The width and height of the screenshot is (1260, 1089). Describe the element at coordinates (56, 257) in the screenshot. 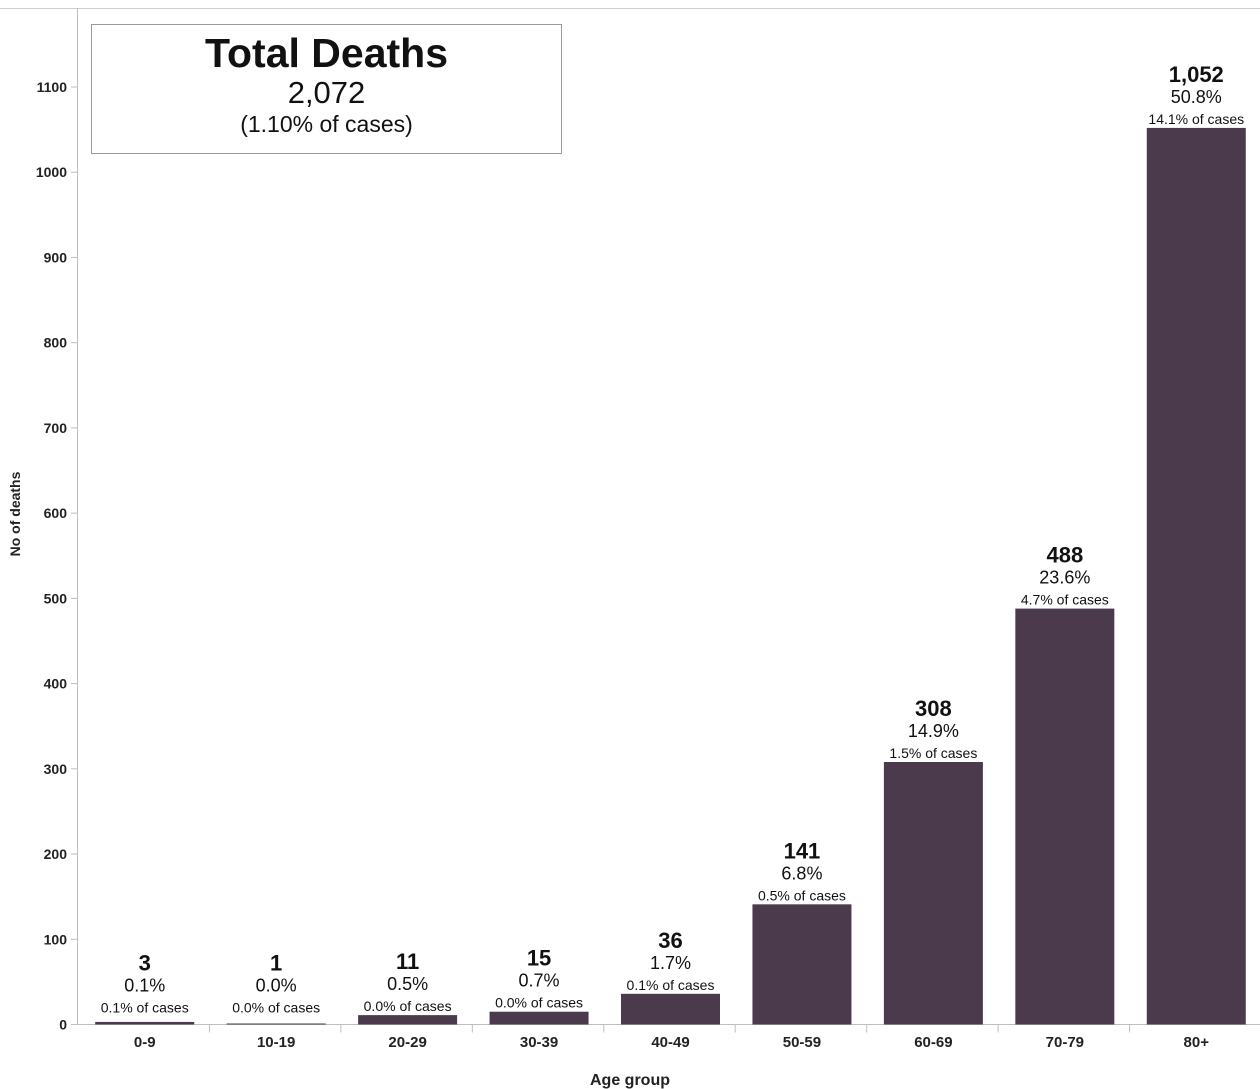

I see `y-tick-label: 900` at that location.